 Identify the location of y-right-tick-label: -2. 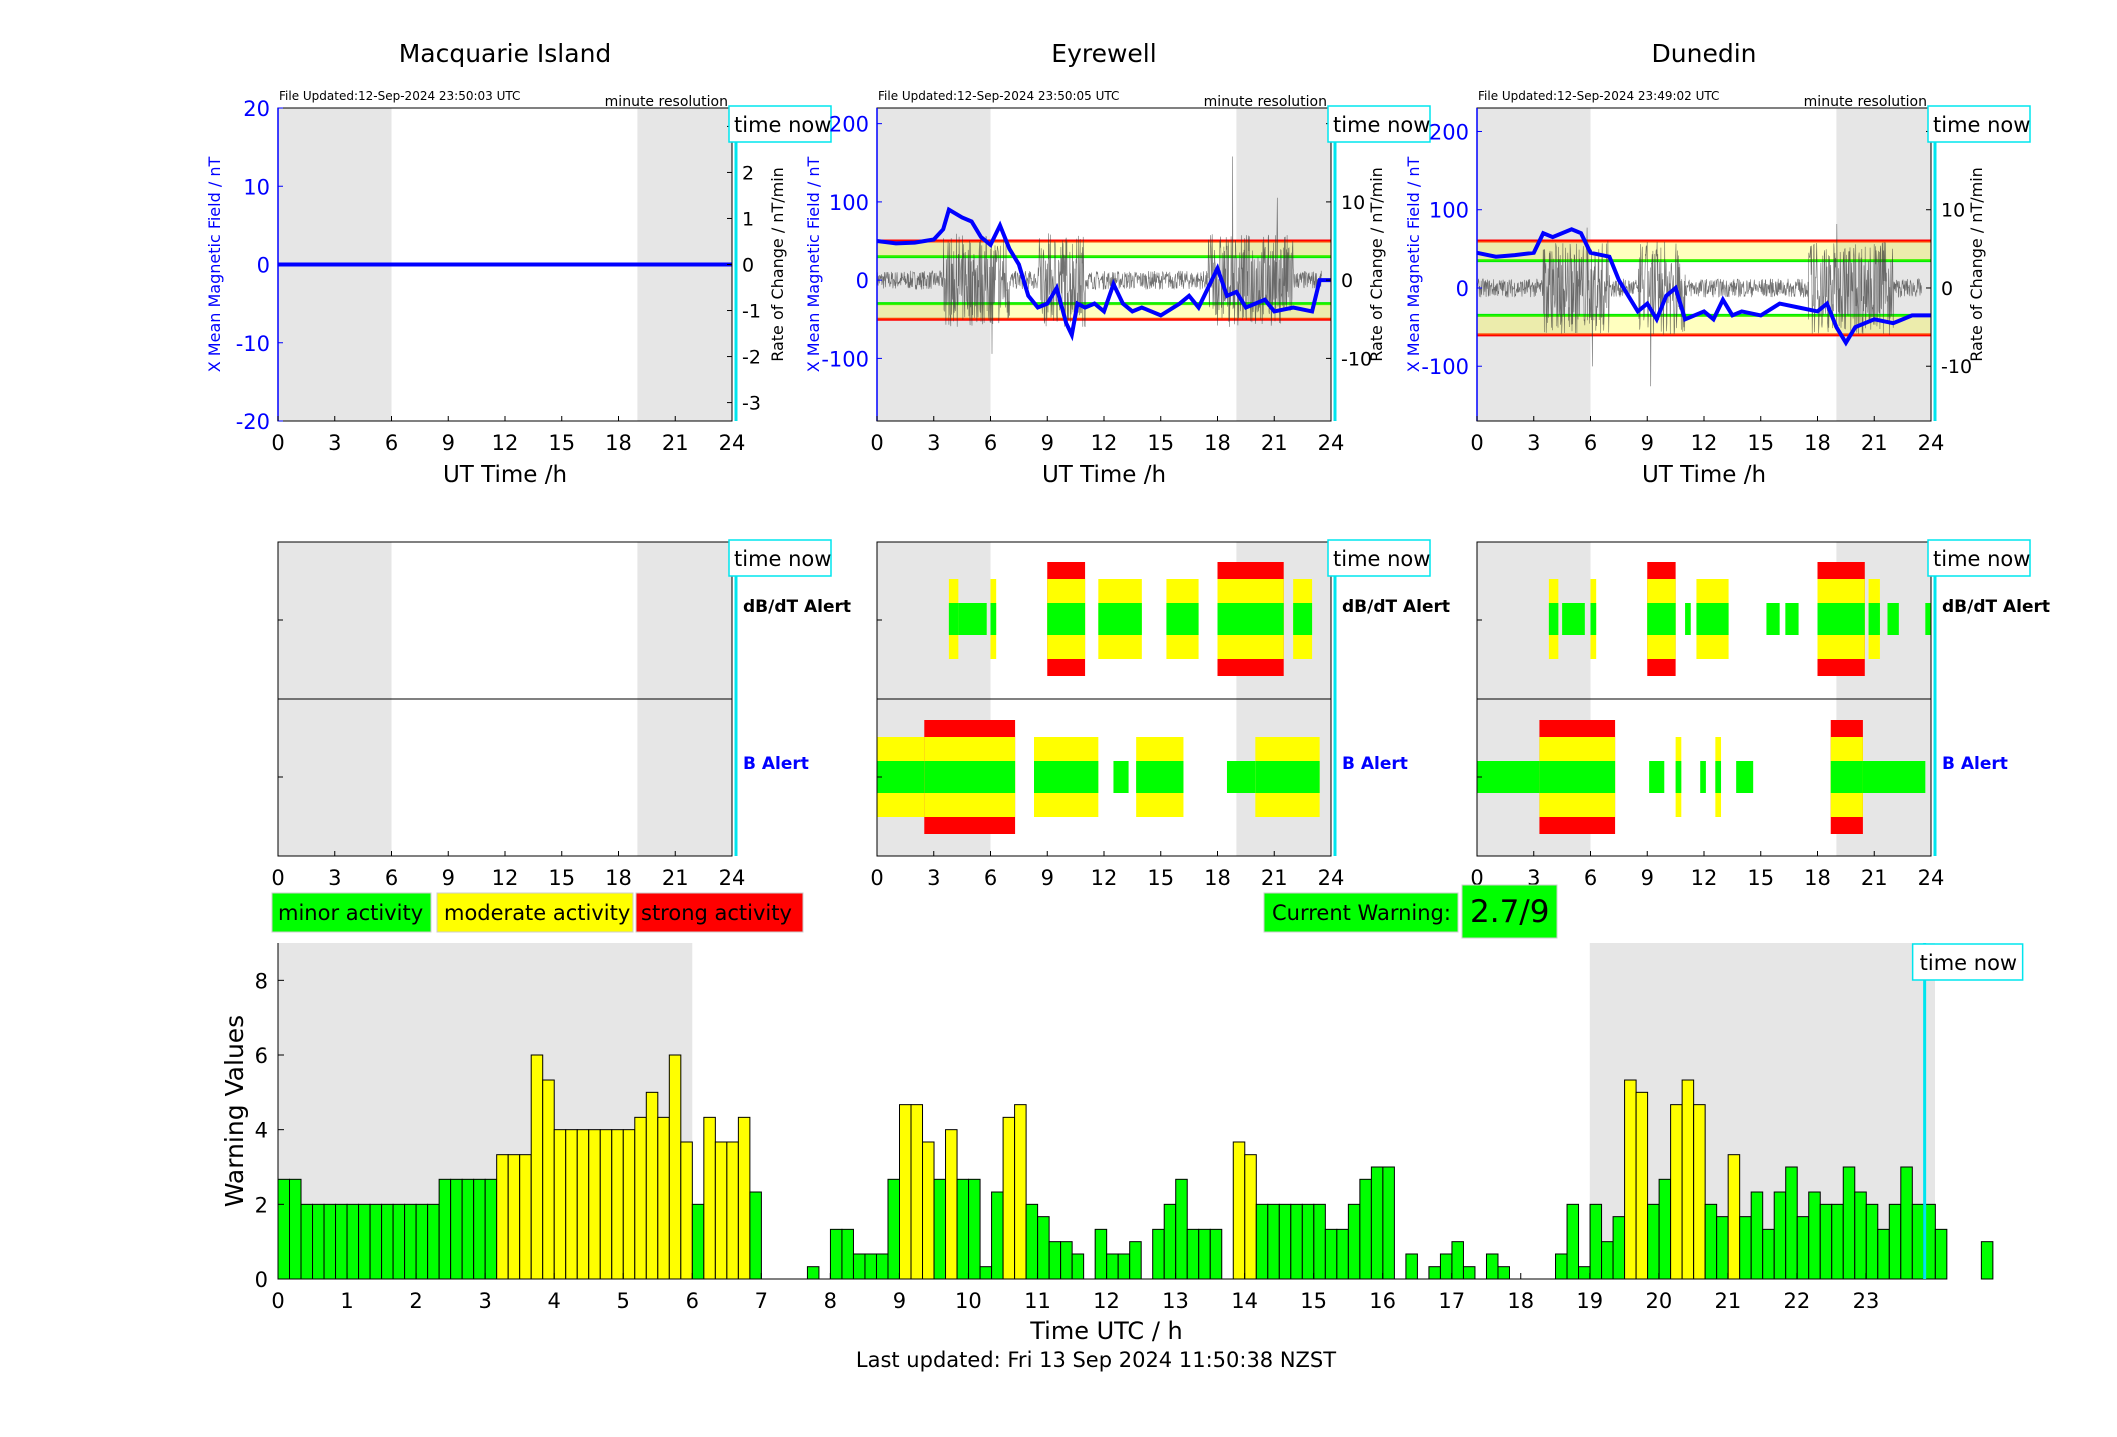
(751, 358).